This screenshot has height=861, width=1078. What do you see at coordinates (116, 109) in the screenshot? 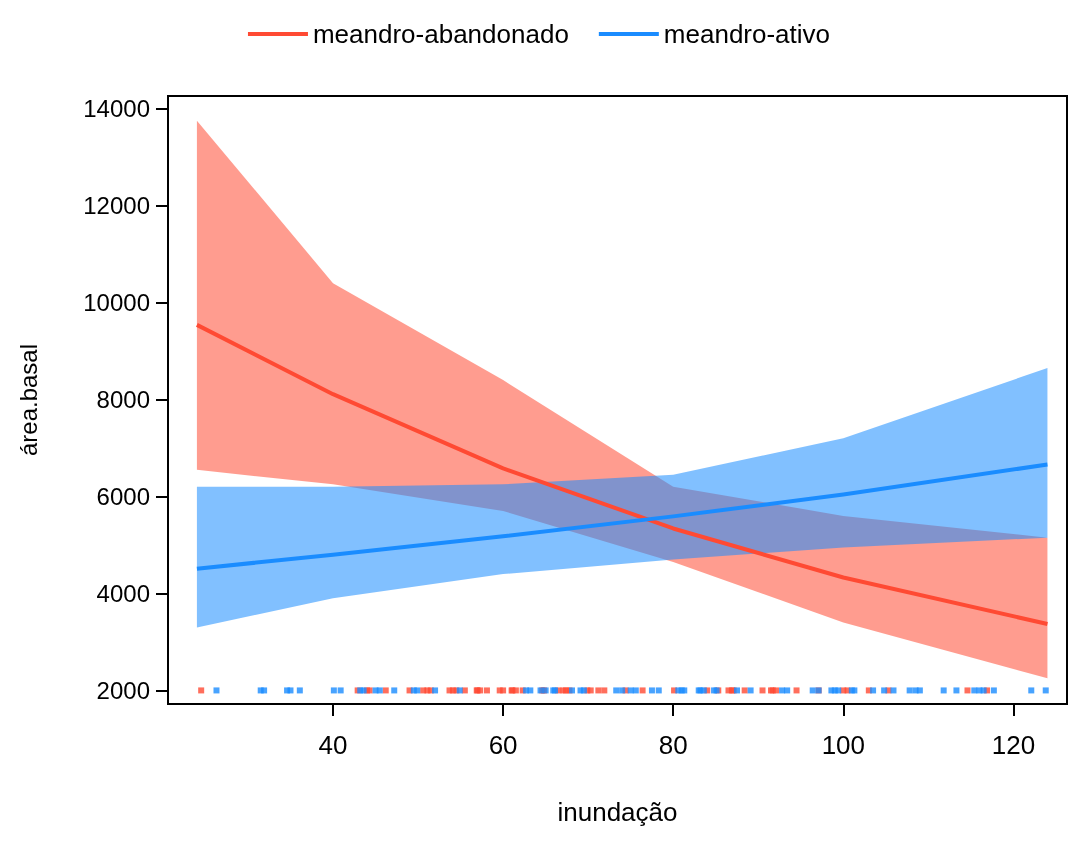
I see `y-tick-label: 14000` at bounding box center [116, 109].